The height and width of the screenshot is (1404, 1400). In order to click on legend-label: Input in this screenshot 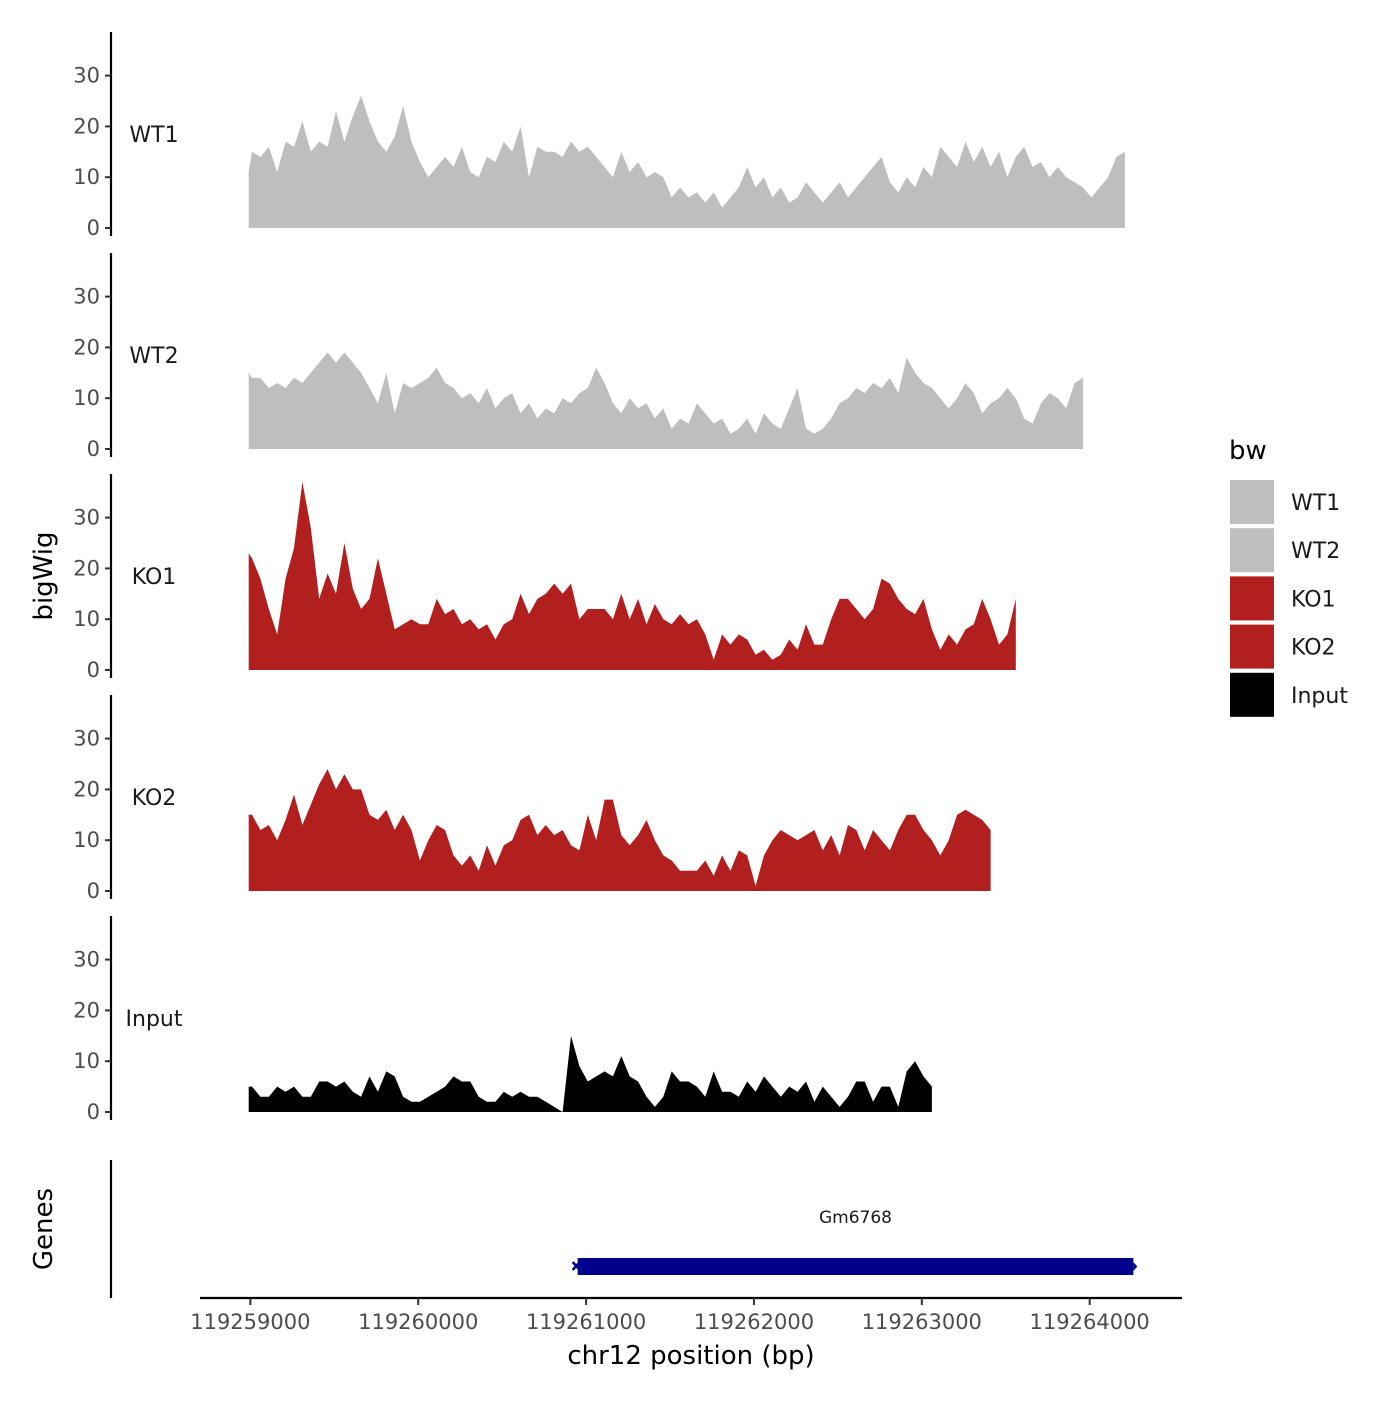, I will do `click(1319, 696)`.